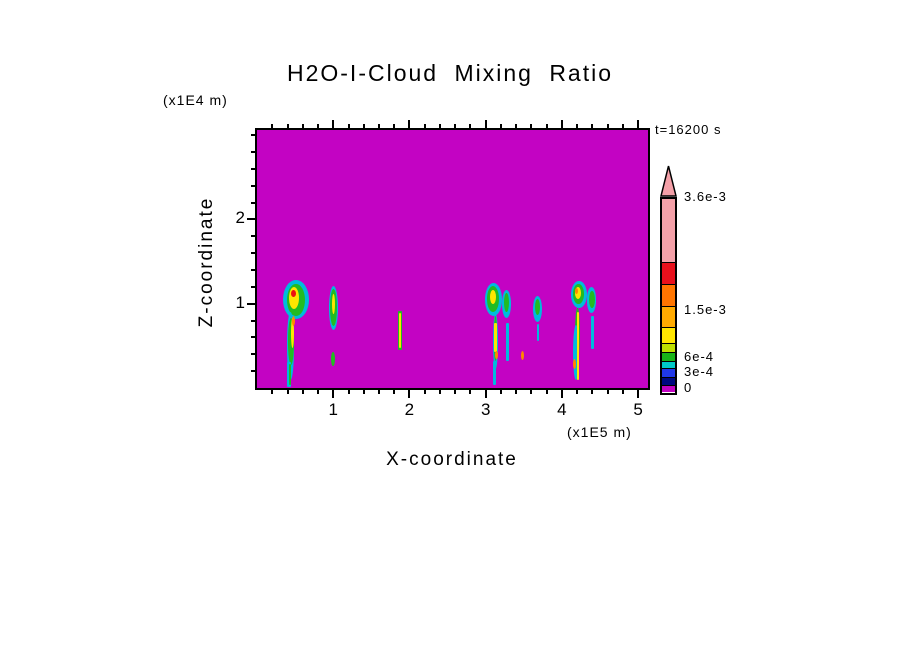 Image resolution: width=904 pixels, height=654 pixels. I want to click on x-tick-label: 5, so click(638, 409).